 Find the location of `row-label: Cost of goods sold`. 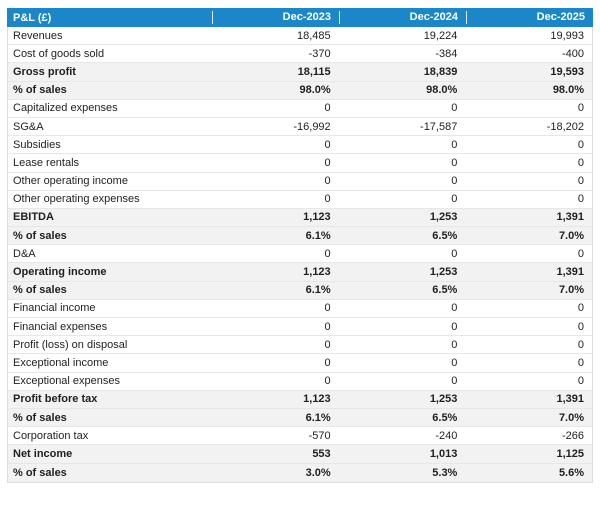

row-label: Cost of goods sold is located at coordinates (59, 53).